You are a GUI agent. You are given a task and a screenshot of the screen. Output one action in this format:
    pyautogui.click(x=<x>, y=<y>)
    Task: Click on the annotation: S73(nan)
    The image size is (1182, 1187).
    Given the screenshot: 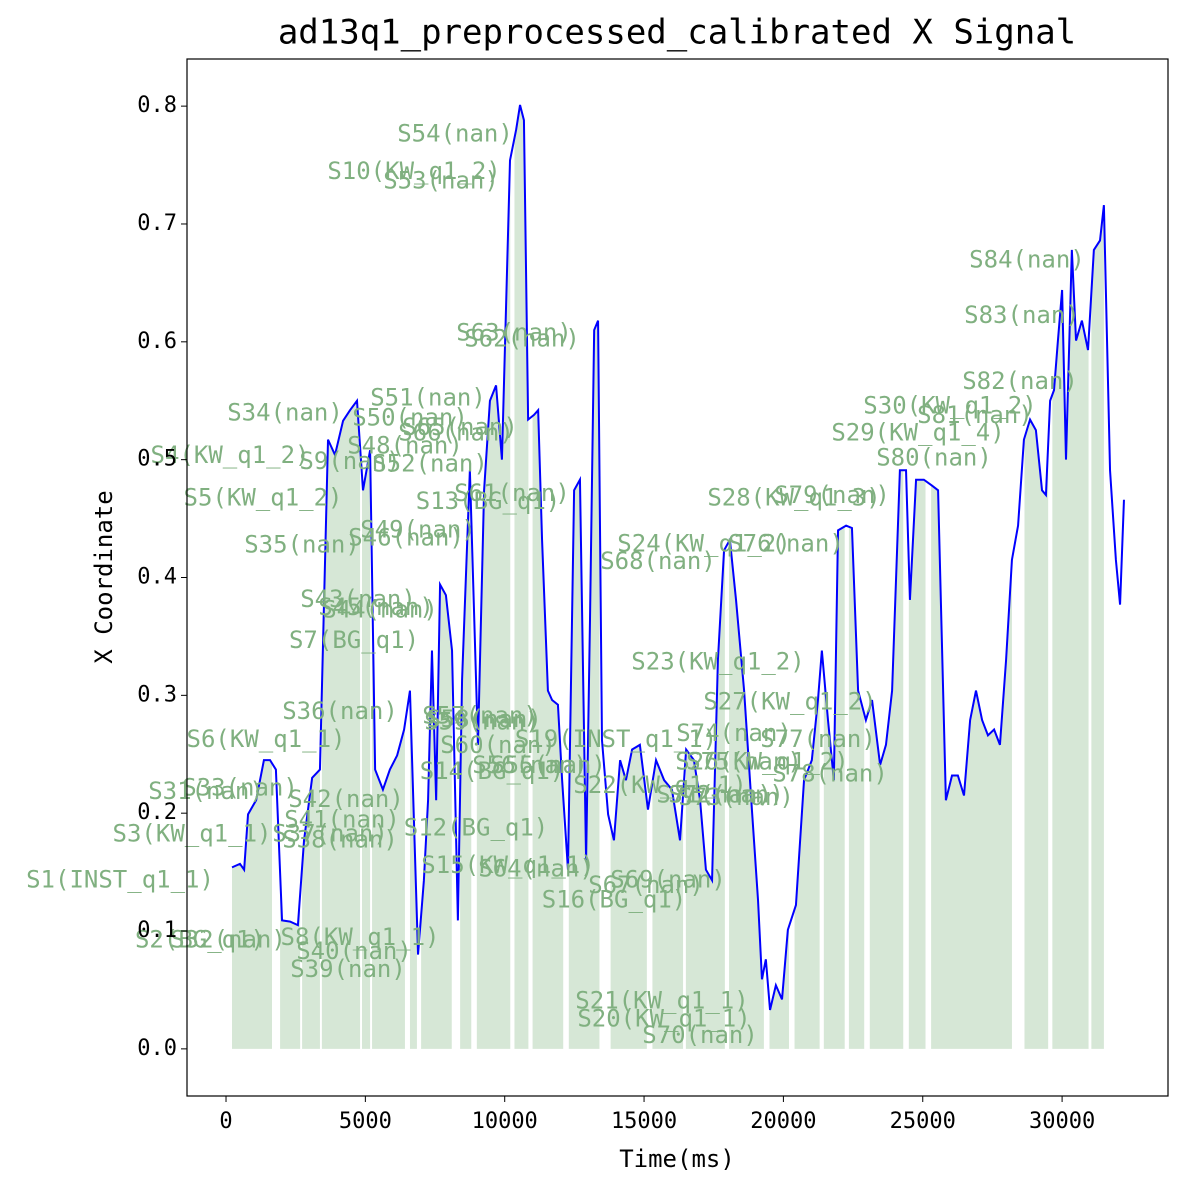 What is the action you would take?
    pyautogui.click(x=736, y=797)
    